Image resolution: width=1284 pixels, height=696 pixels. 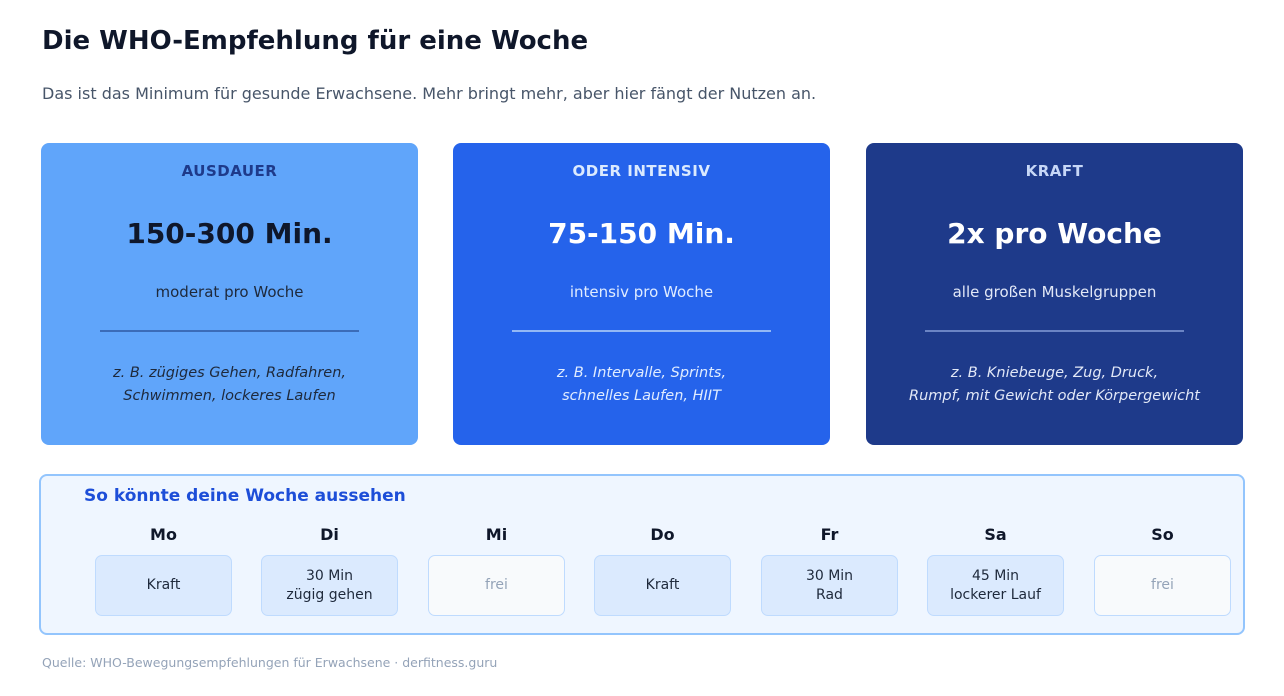 I want to click on day-name: Sa, so click(x=995, y=534).